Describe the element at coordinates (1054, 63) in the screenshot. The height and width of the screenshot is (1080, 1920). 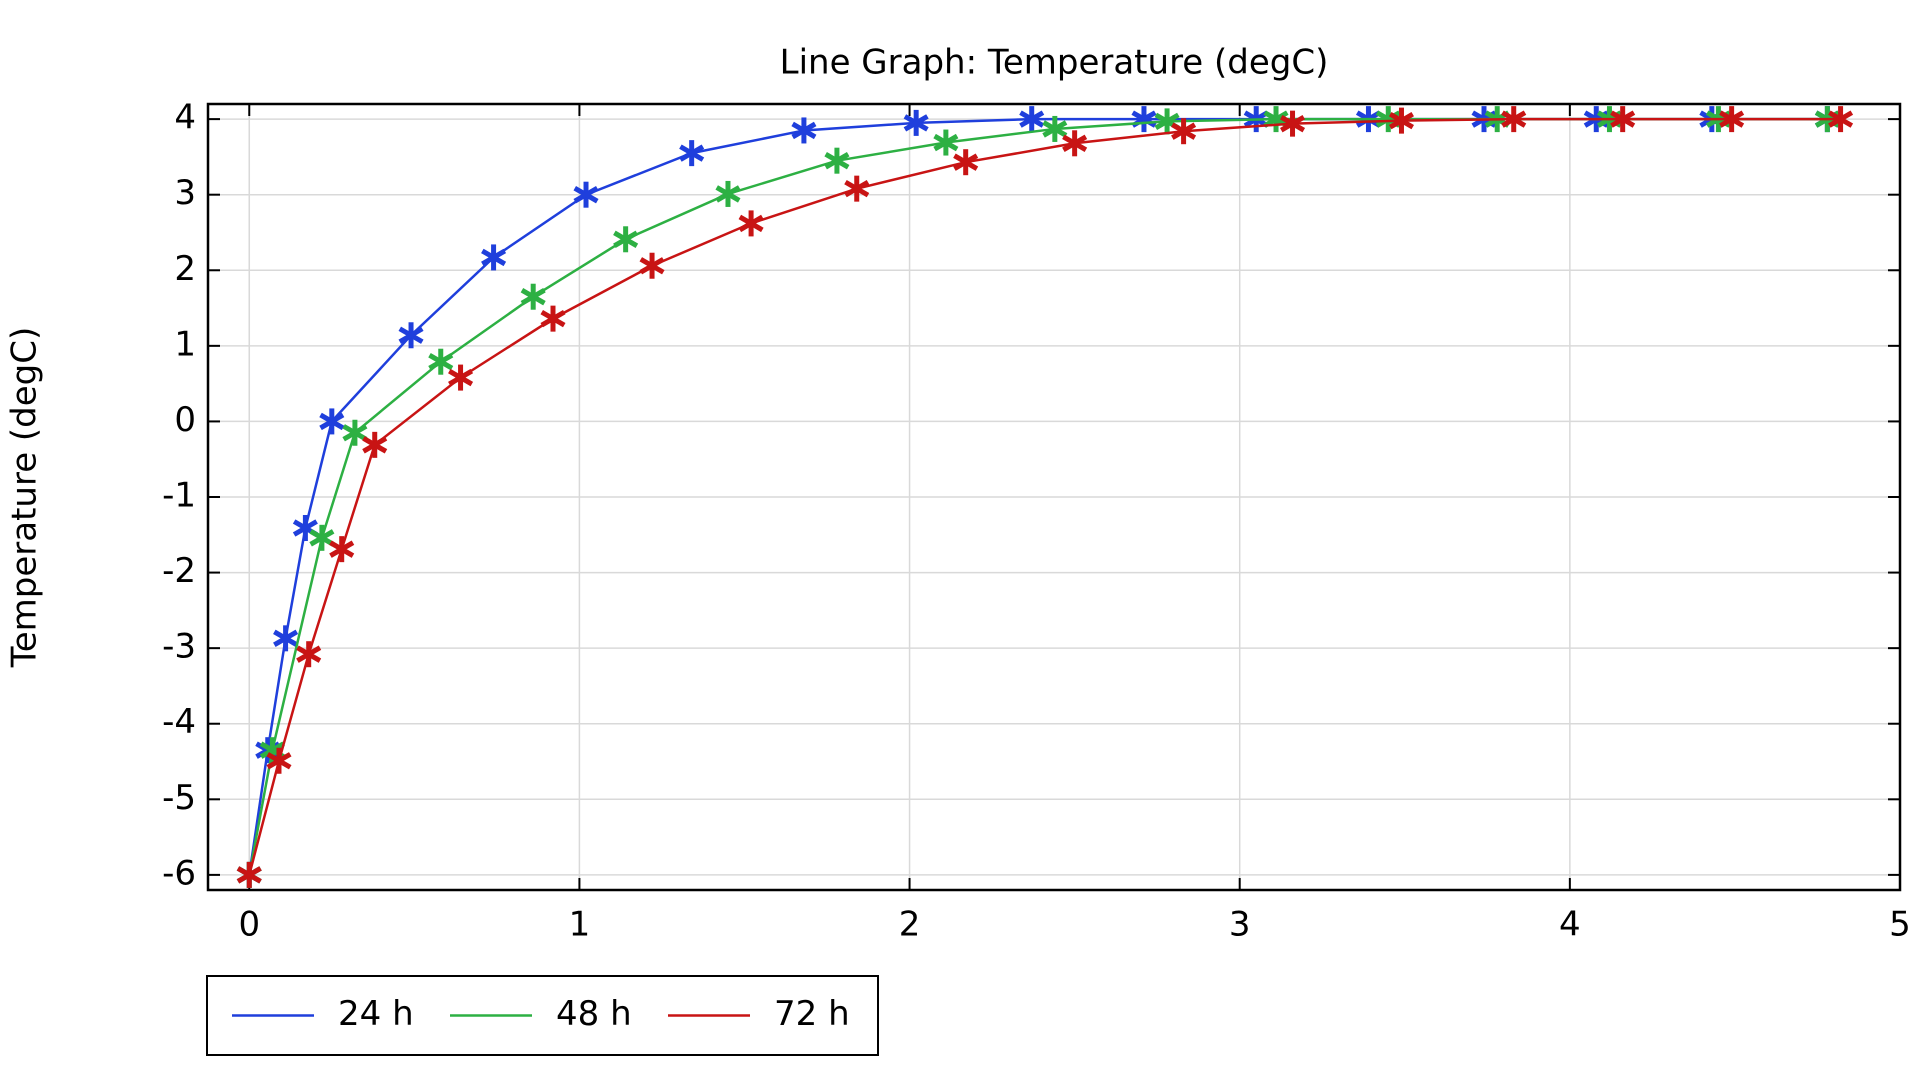
I see `chart-title: Line Graph: Temperature (degC)` at that location.